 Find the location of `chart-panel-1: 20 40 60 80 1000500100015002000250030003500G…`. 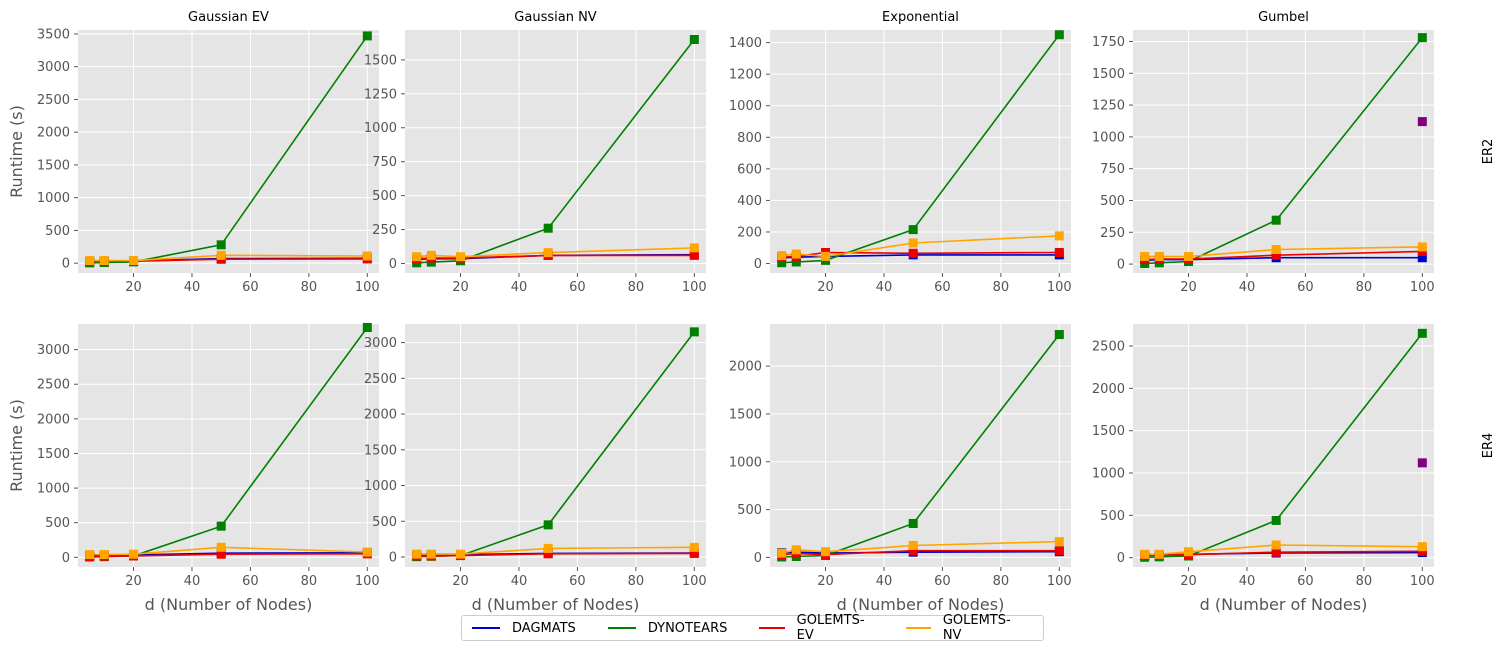

chart-panel-1: 20 40 60 80 1000500100015002000250030003500G… is located at coordinates (193, 152).